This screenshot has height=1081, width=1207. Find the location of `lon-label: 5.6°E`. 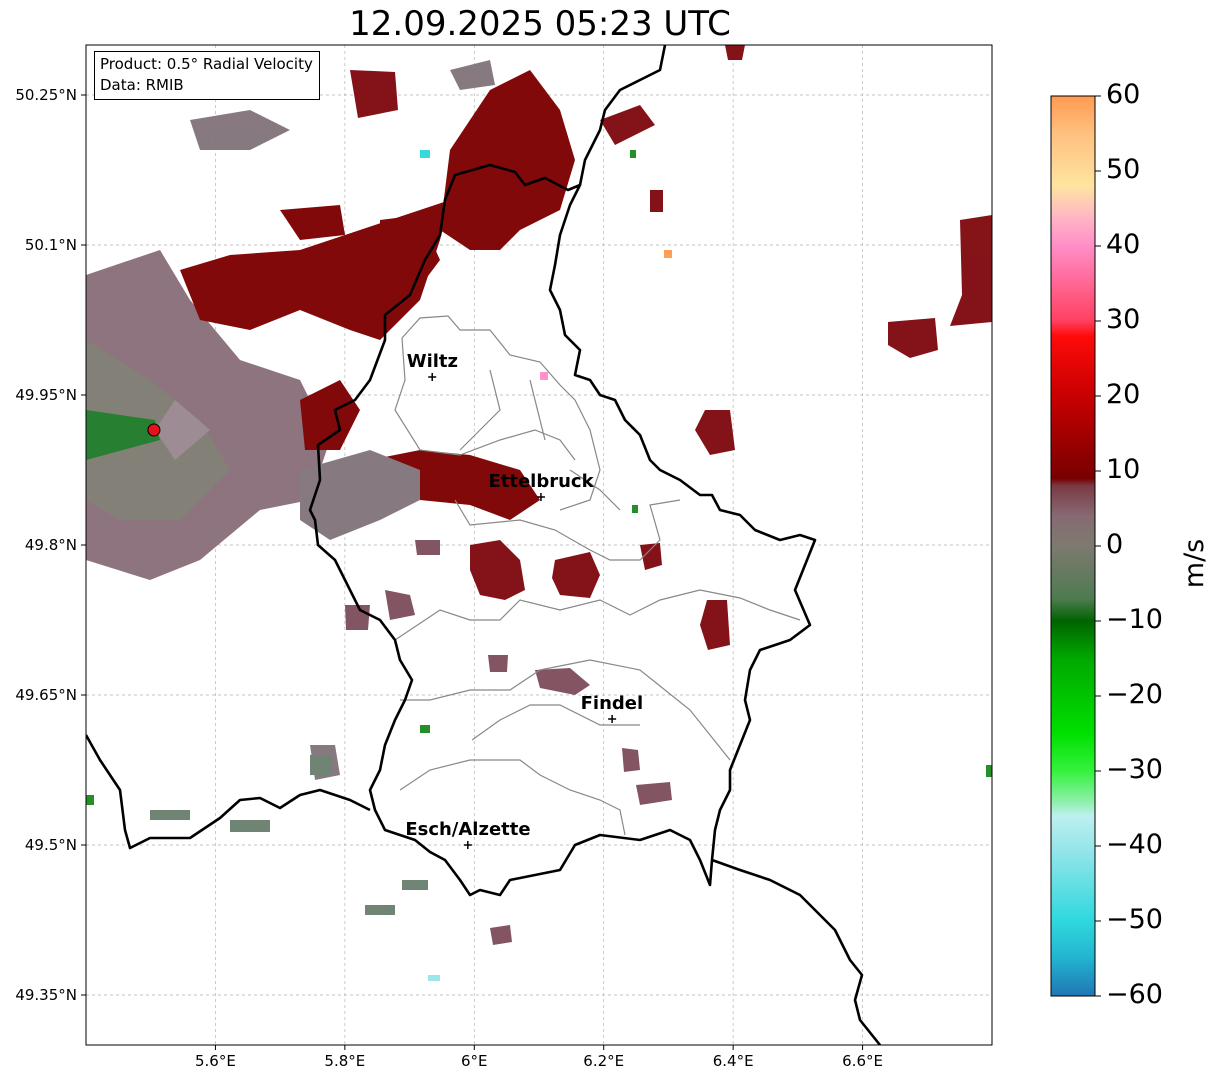

lon-label: 5.6°E is located at coordinates (215, 1061).